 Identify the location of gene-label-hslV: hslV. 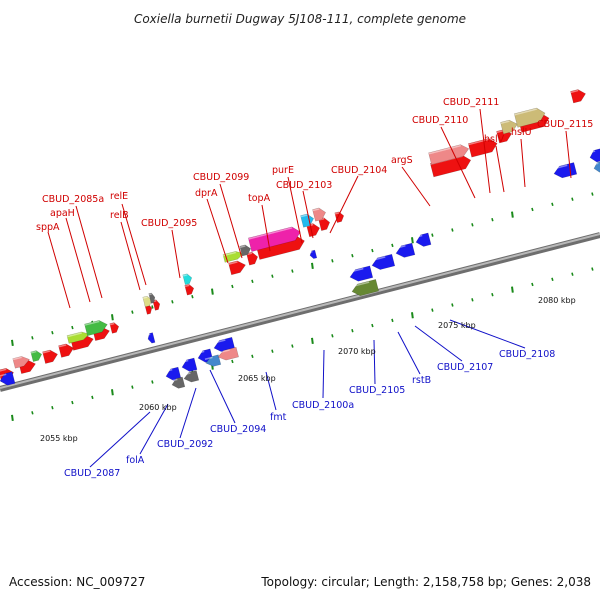
(494, 139).